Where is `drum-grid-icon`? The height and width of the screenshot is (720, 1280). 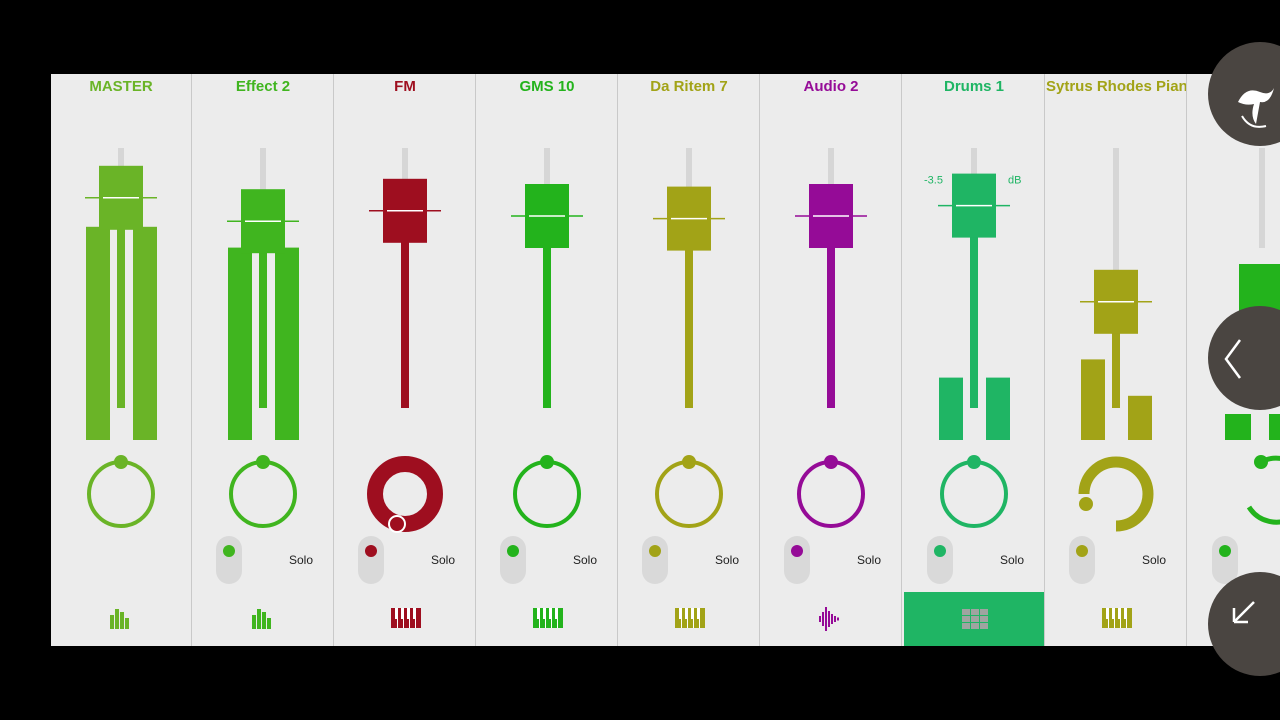
drum-grid-icon is located at coordinates (975, 619).